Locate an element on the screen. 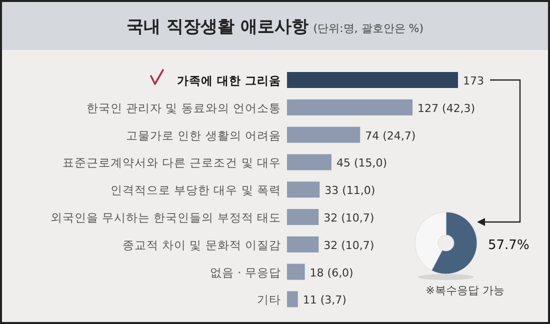  y-tick-label: 기타 is located at coordinates (269, 299).